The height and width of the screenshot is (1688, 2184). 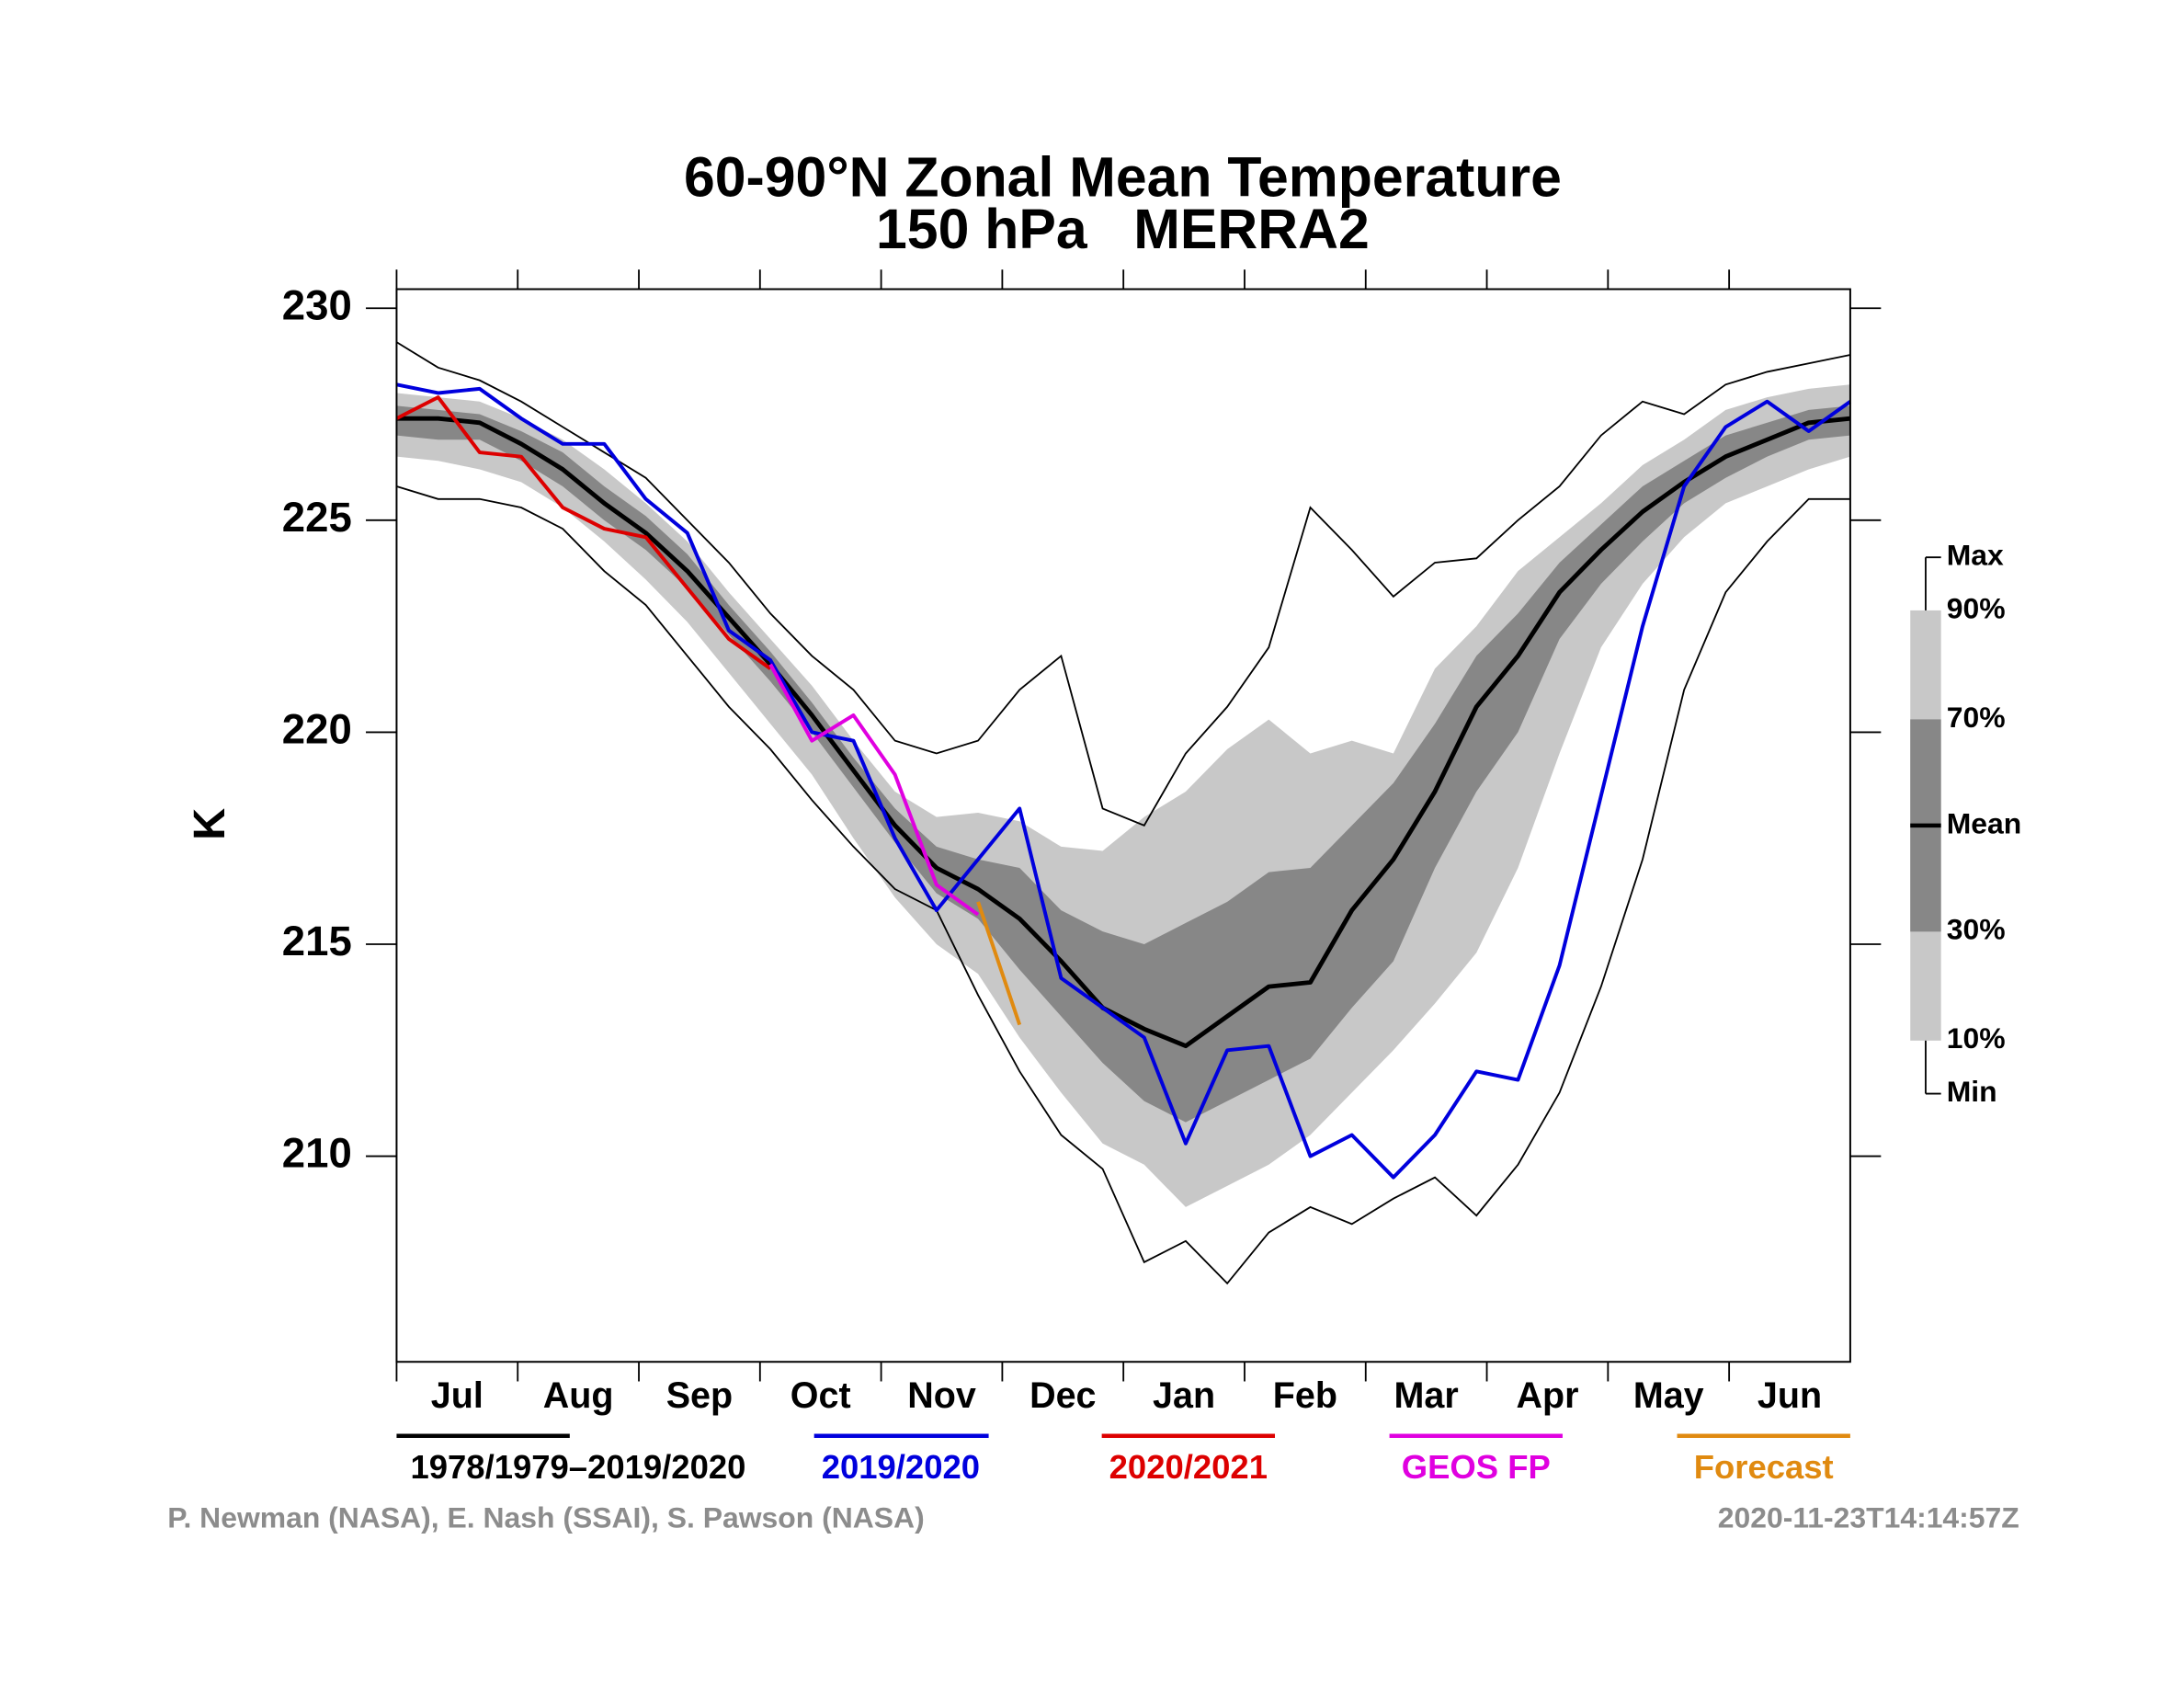 What do you see at coordinates (1305, 1396) in the screenshot?
I see `x-tick-label: Feb` at bounding box center [1305, 1396].